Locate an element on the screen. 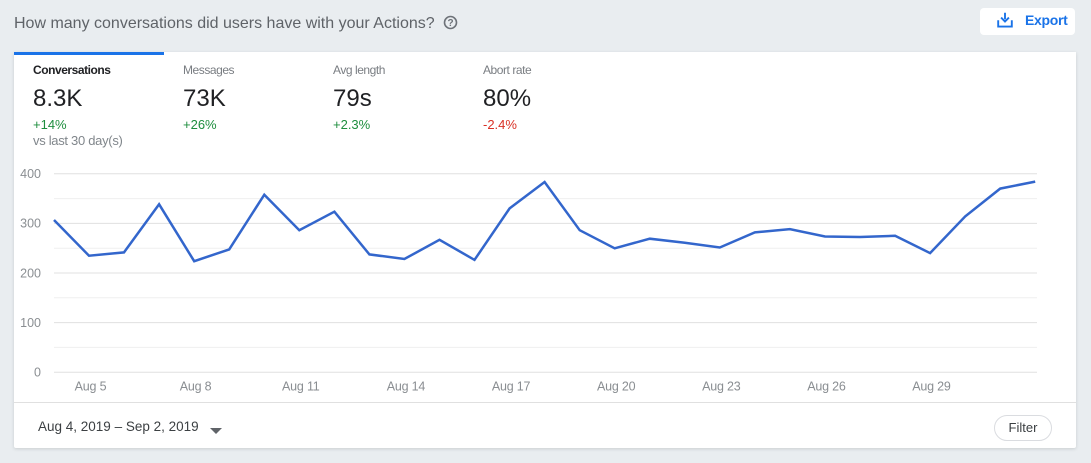 The image size is (1091, 463). svg-text: Aug 17 is located at coordinates (511, 387).